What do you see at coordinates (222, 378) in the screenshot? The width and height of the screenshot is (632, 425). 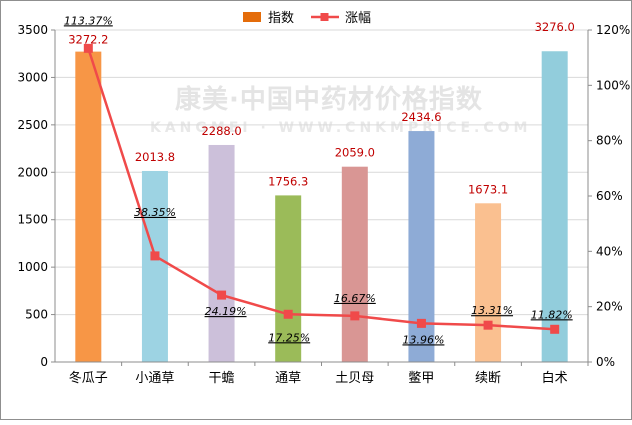 I see `x-tick-label: 干蟾` at bounding box center [222, 378].